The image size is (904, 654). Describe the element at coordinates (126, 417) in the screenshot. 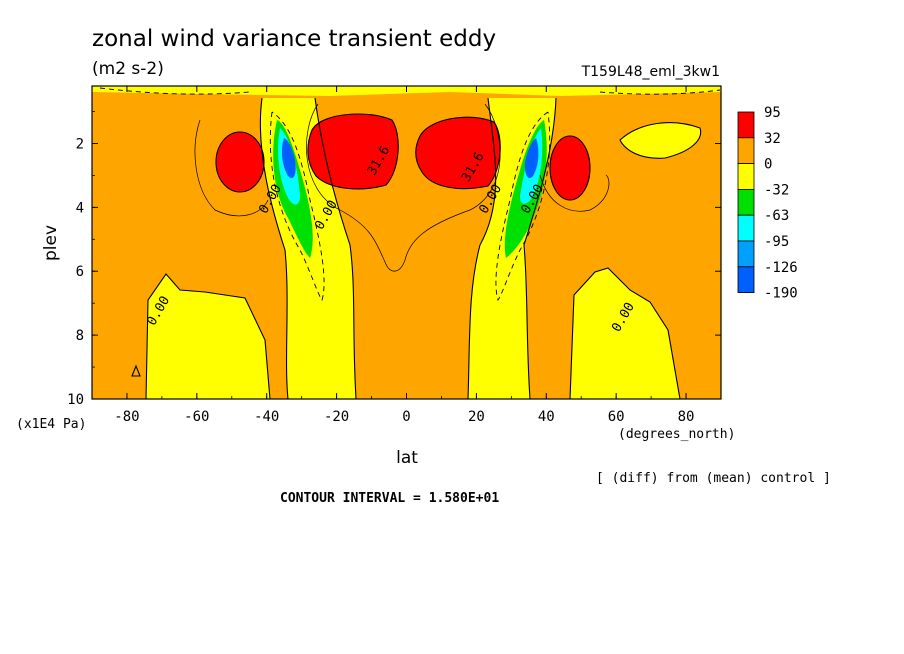

I see `x-tick-label-0: -80` at that location.